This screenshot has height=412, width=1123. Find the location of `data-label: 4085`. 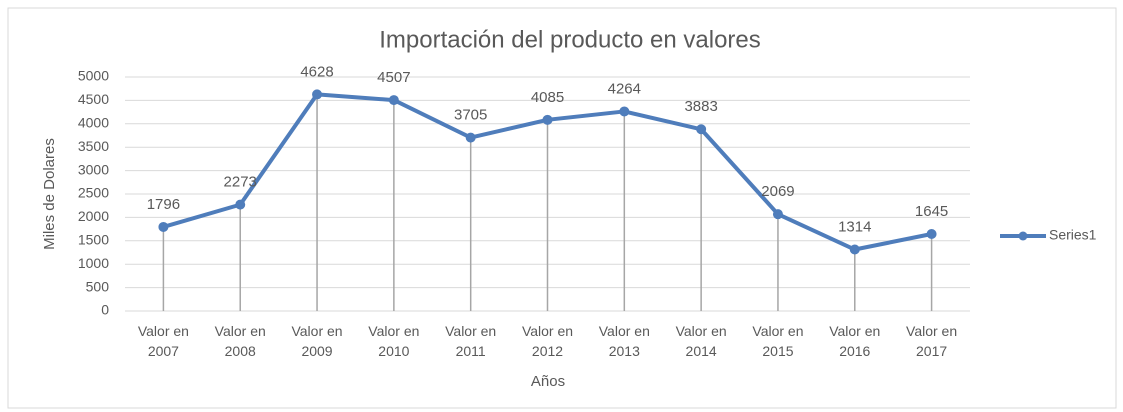

data-label: 4085 is located at coordinates (547, 97).